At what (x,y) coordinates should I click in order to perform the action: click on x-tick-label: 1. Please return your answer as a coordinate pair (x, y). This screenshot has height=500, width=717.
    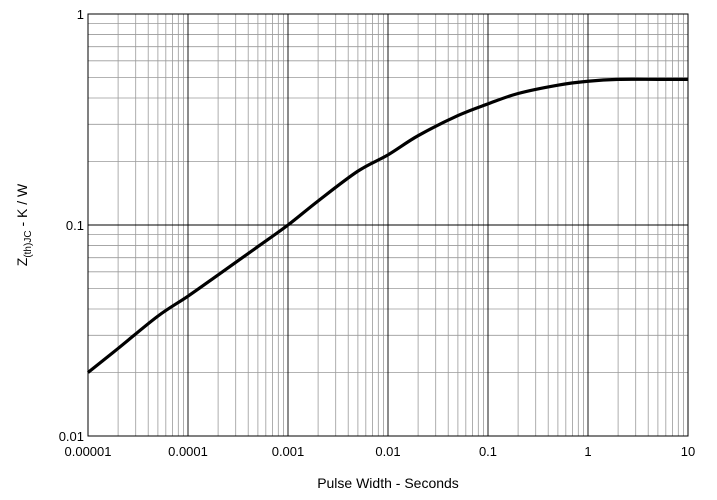
    Looking at the image, I should click on (587, 451).